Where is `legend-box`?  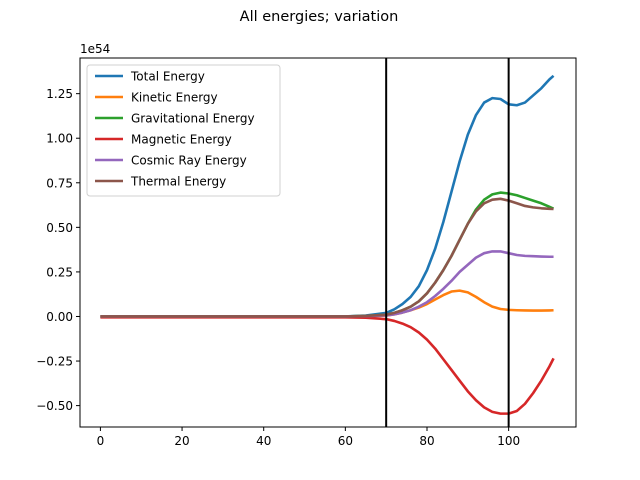
legend-box is located at coordinates (183, 130).